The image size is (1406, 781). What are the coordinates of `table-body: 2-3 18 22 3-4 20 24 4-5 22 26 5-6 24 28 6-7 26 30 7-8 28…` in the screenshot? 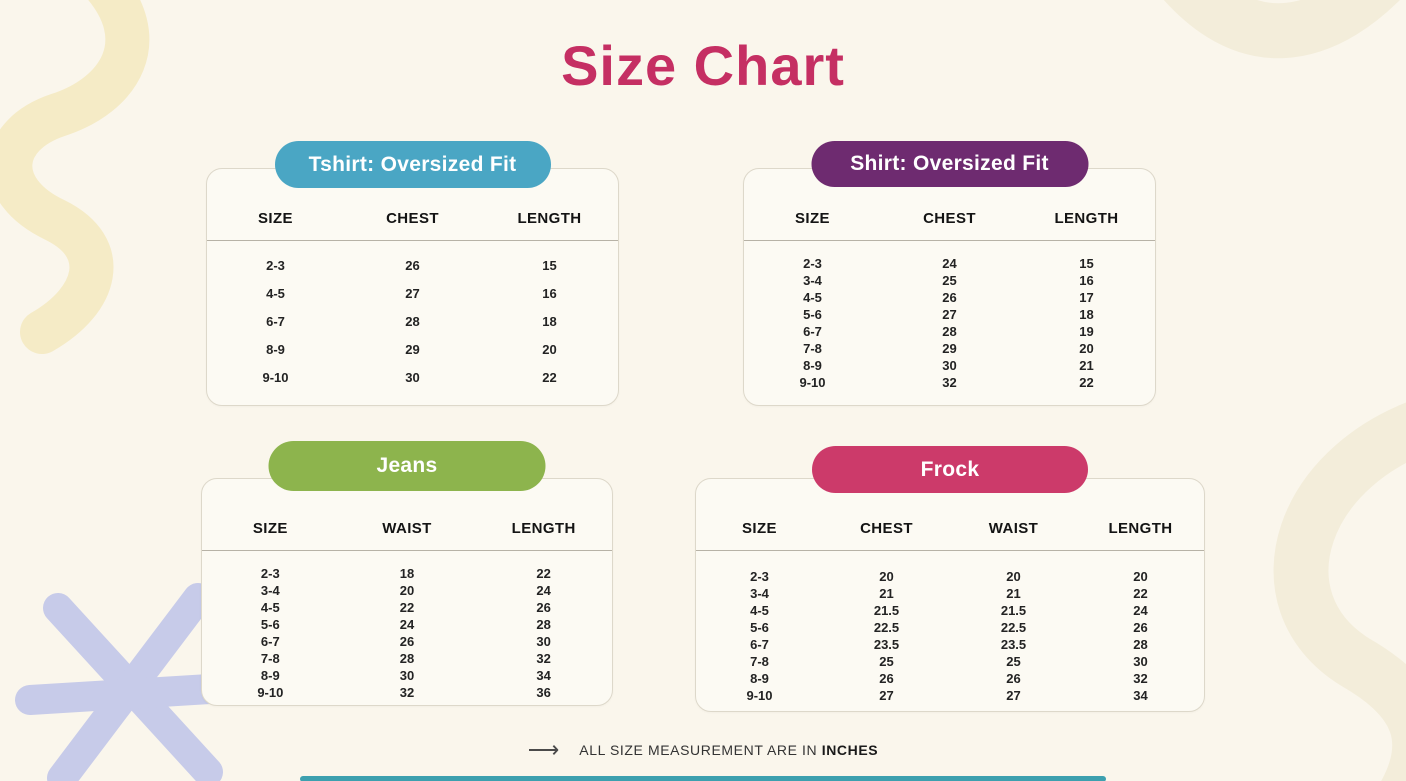 It's located at (407, 626).